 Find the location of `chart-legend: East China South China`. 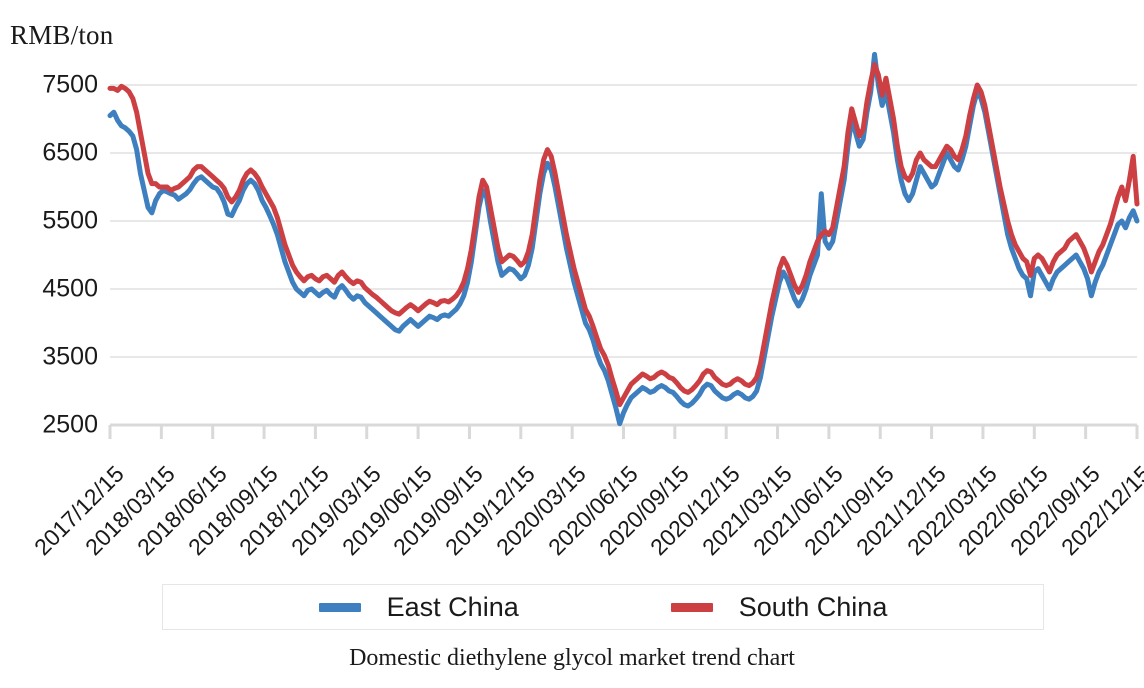

chart-legend: East China South China is located at coordinates (603, 607).